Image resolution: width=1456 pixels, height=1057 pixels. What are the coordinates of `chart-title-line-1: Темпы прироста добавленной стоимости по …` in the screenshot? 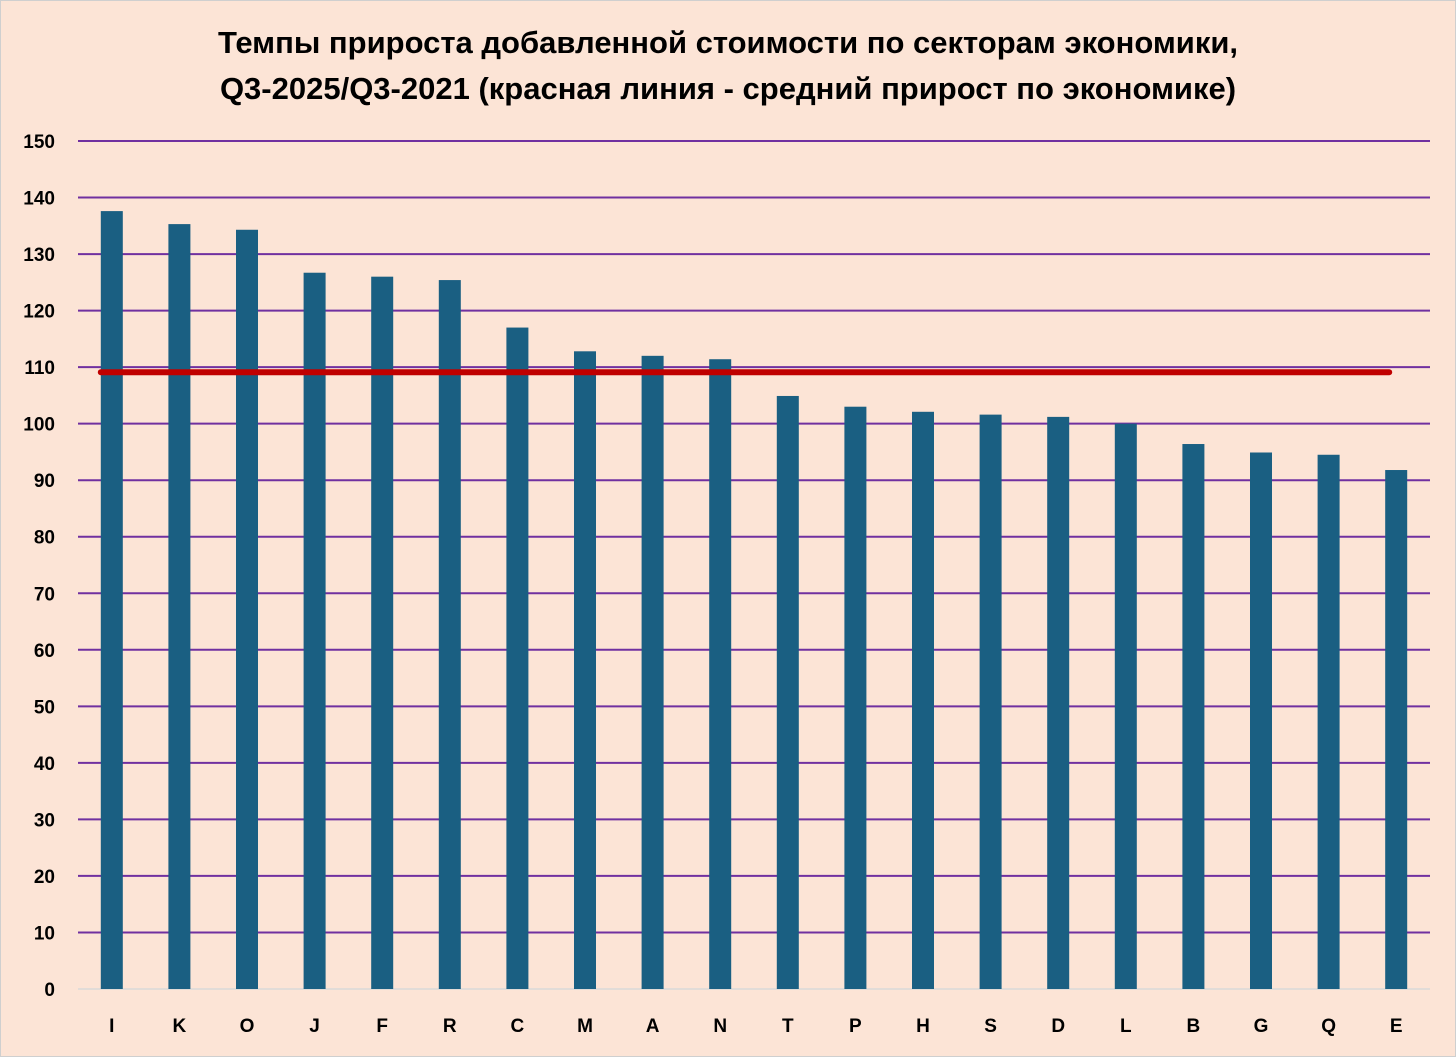 It's located at (728, 42).